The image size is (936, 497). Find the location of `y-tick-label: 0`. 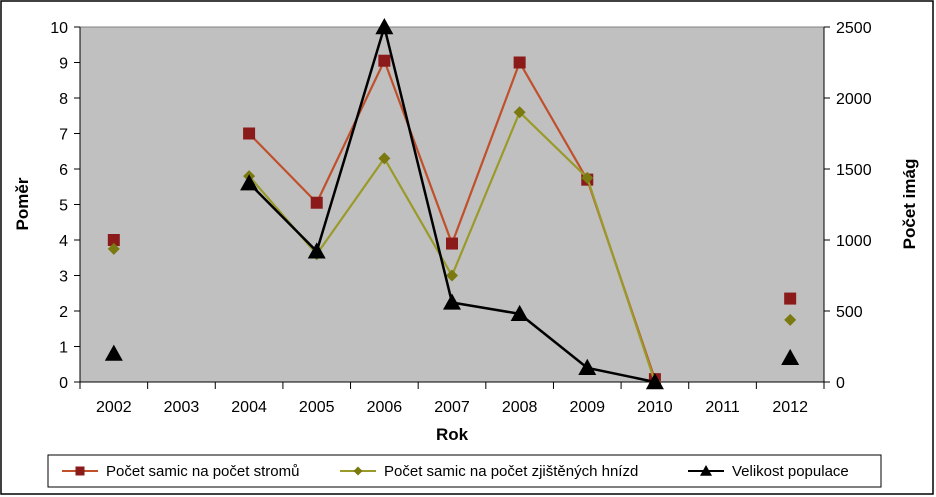

y-tick-label: 0 is located at coordinates (63, 383).